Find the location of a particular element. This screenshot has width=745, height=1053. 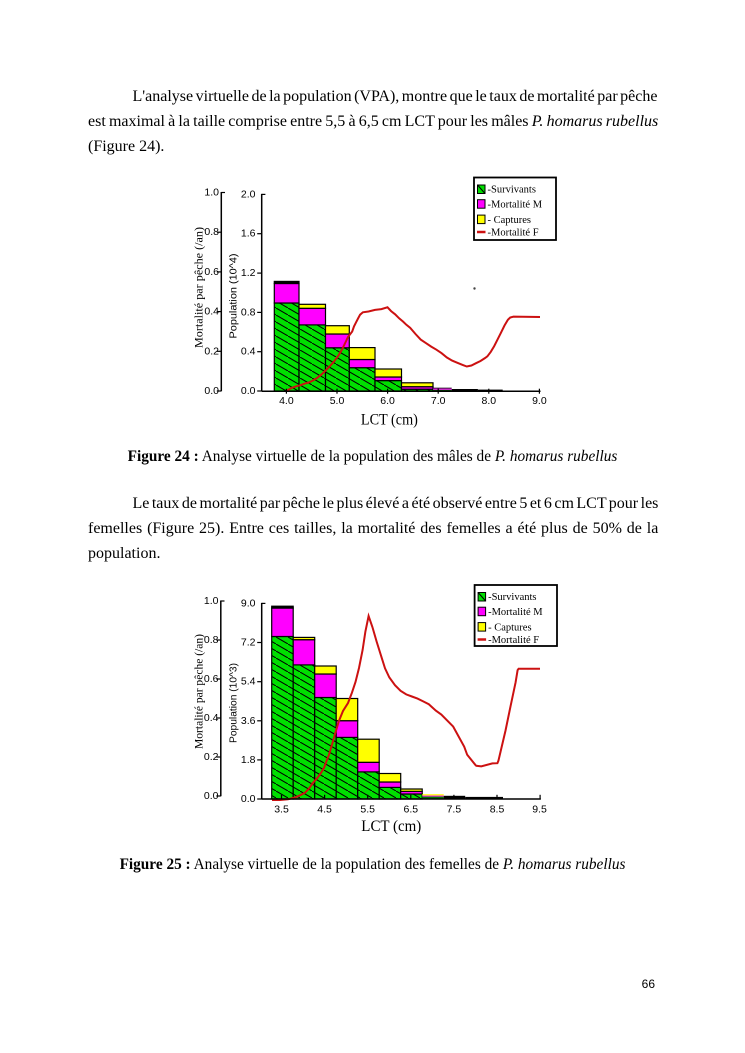

svg-text: 9.5 is located at coordinates (539, 809).